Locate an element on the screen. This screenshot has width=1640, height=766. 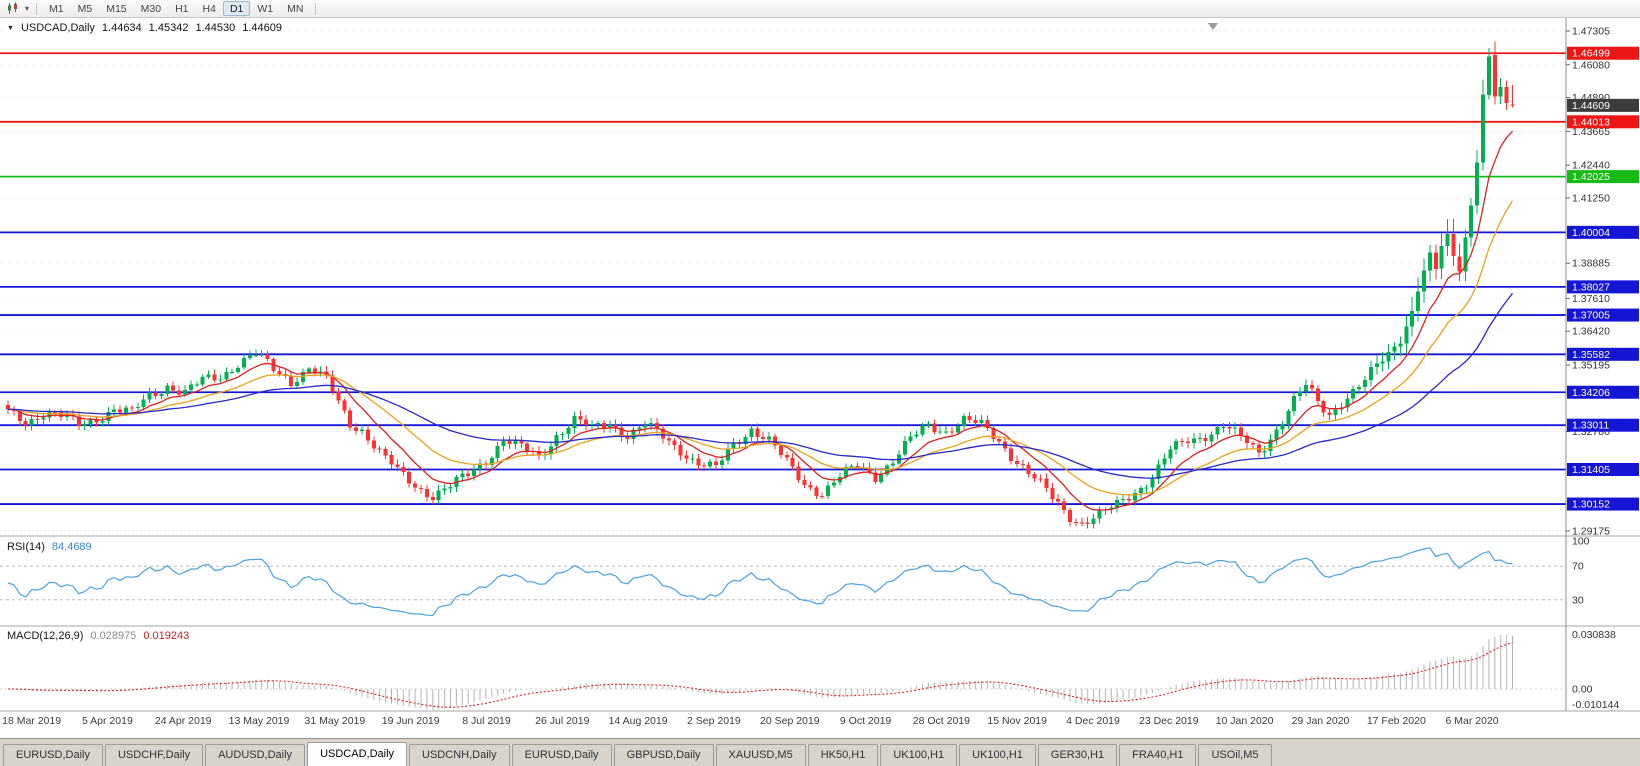
svg-text: 100 is located at coordinates (1581, 542).